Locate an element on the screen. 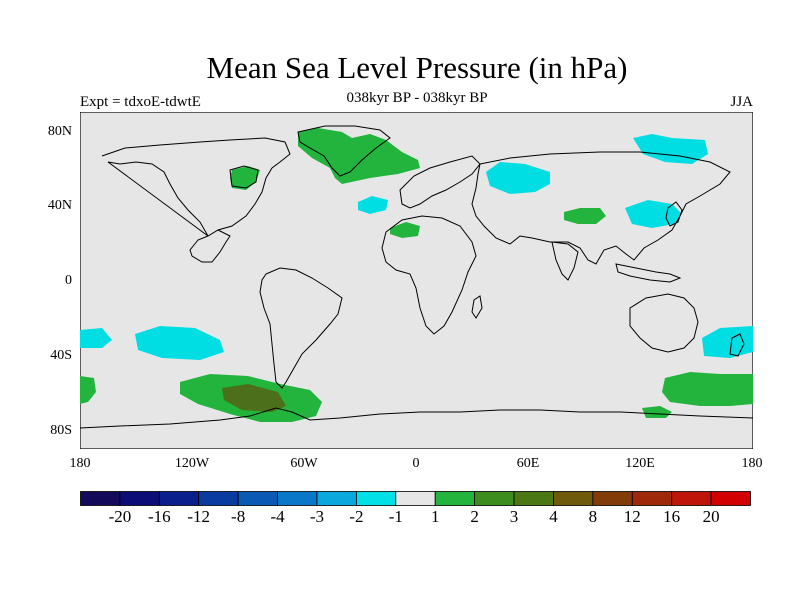  cyan-region-arctic-east is located at coordinates (670, 149).